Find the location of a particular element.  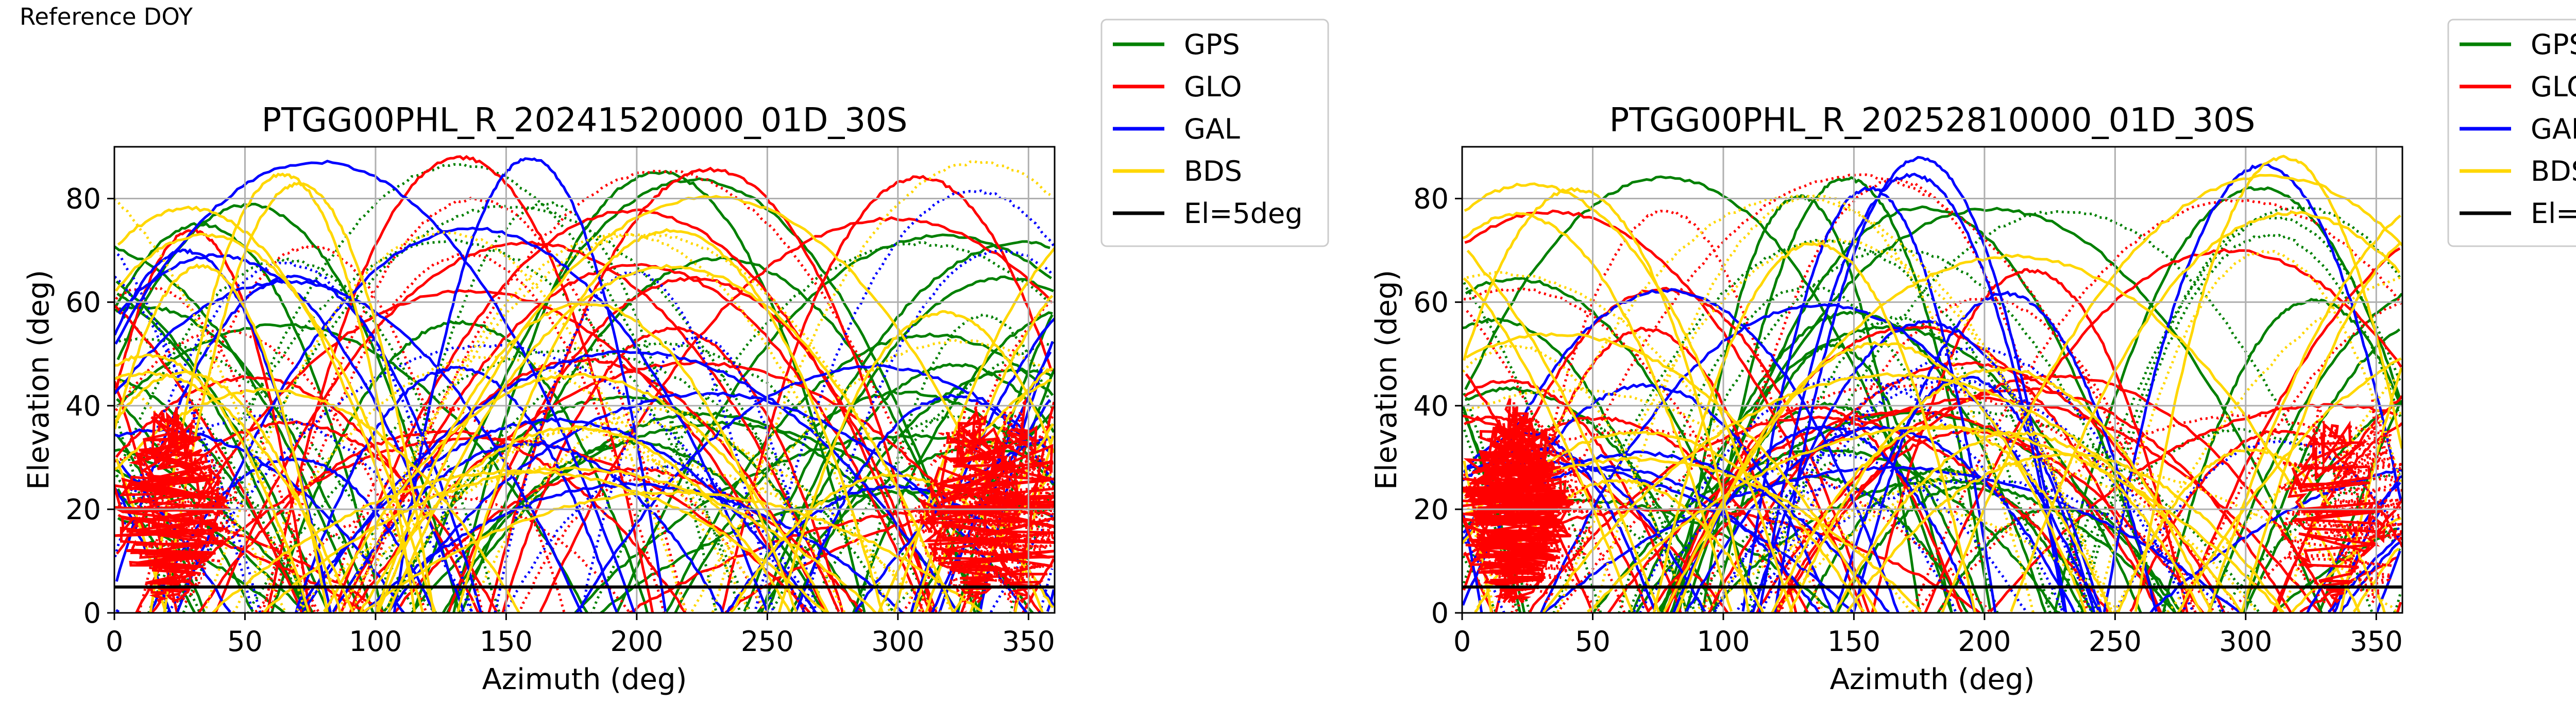

x-tick-label-7: 350 is located at coordinates (1028, 641).